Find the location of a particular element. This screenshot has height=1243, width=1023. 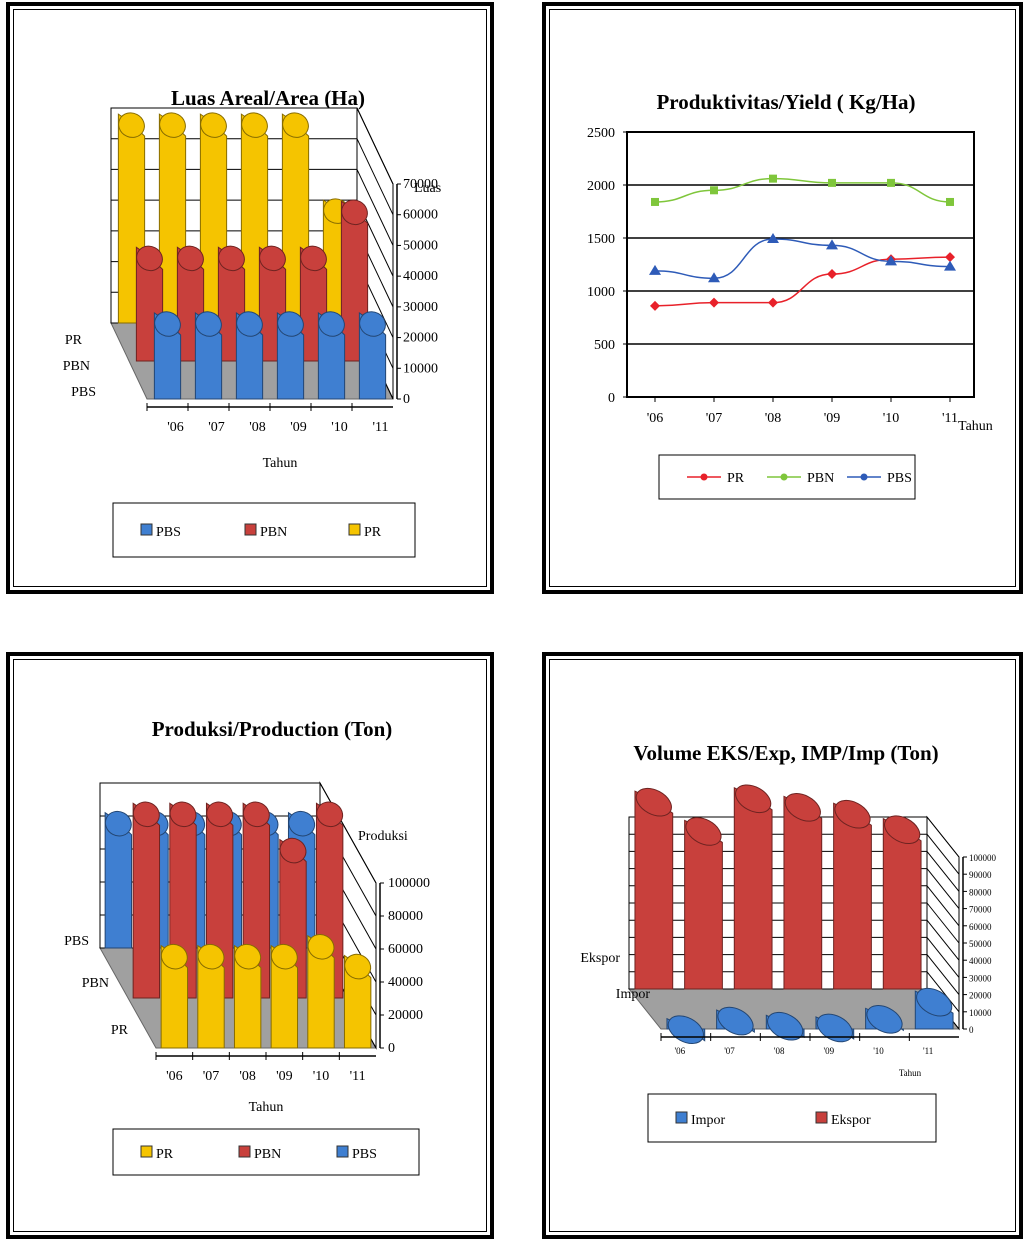

legend-label-Impor: Impor is located at coordinates (708, 1120).